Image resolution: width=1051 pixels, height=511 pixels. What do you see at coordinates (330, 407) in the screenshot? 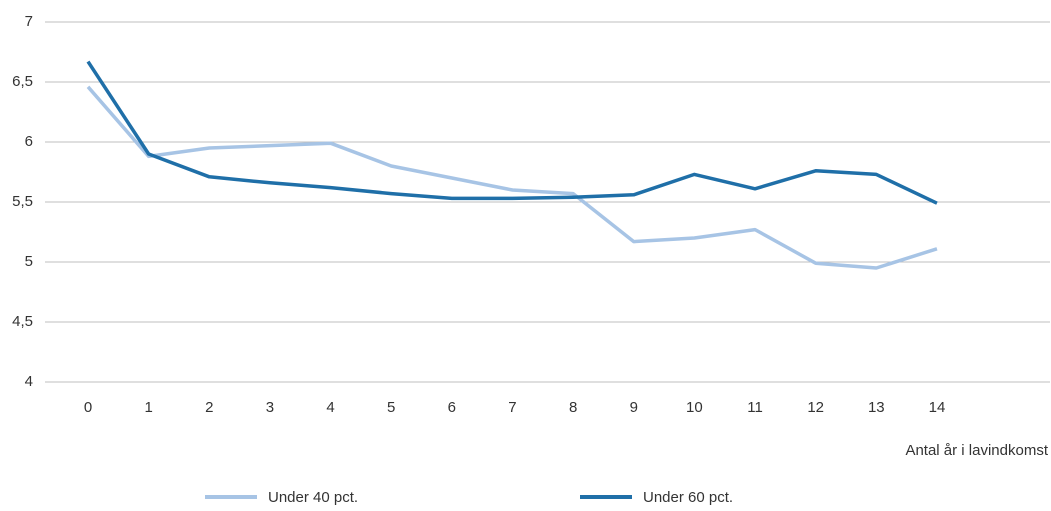
I see `x-tick-label: 4` at bounding box center [330, 407].